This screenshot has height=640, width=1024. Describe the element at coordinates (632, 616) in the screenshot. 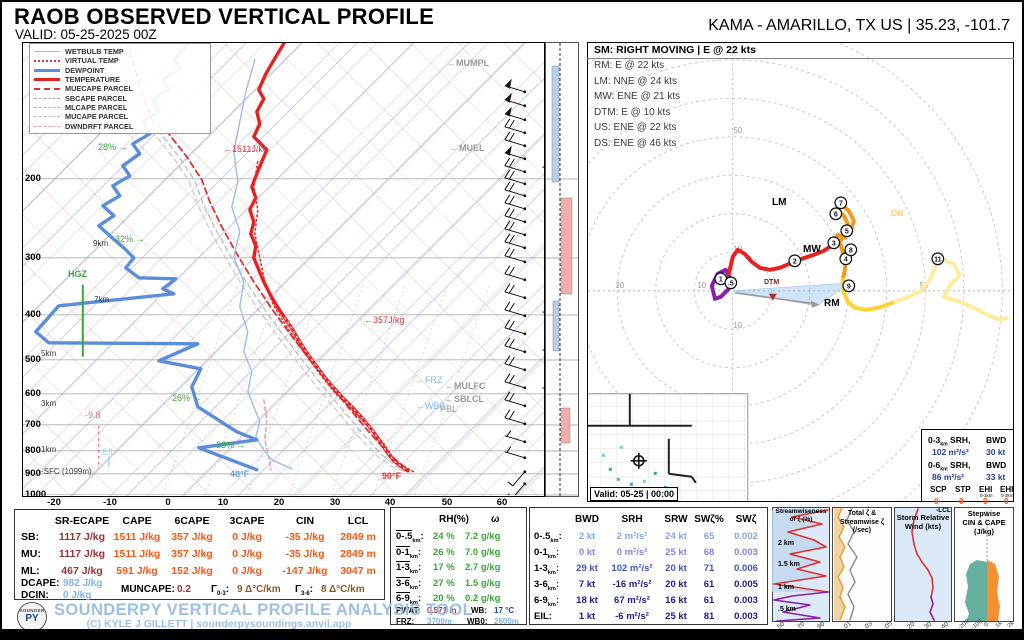

I see `kinematics-value: -6 m²/s²` at that location.